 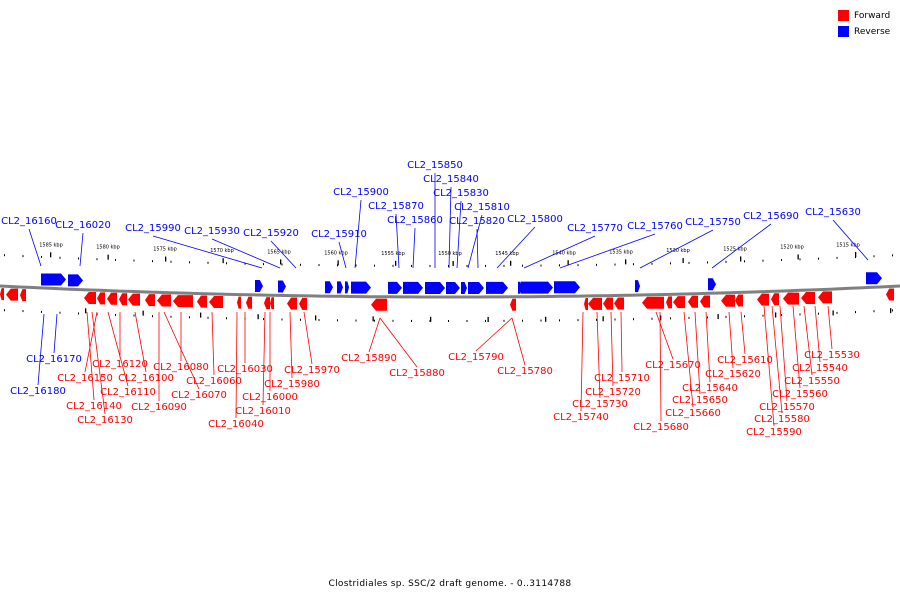 What do you see at coordinates (800, 394) in the screenshot?
I see `forward-gene-label: CL2_15560` at bounding box center [800, 394].